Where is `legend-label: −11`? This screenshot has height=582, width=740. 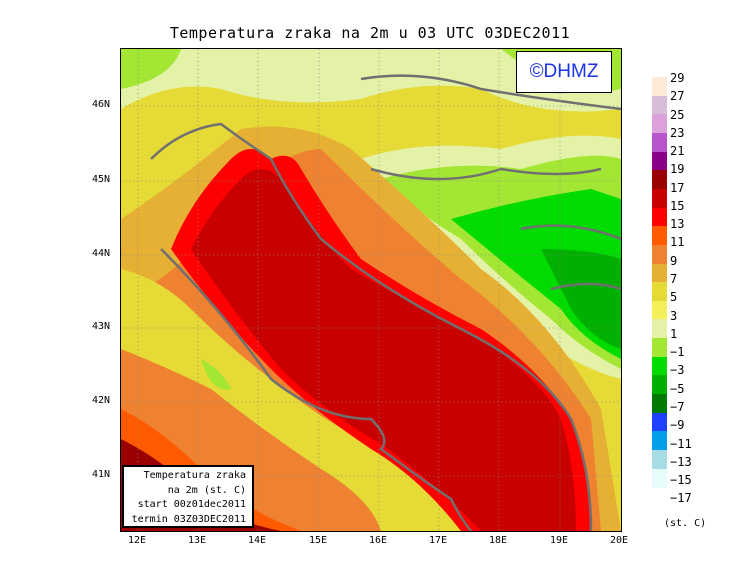
legend-label: −11 is located at coordinates (681, 443).